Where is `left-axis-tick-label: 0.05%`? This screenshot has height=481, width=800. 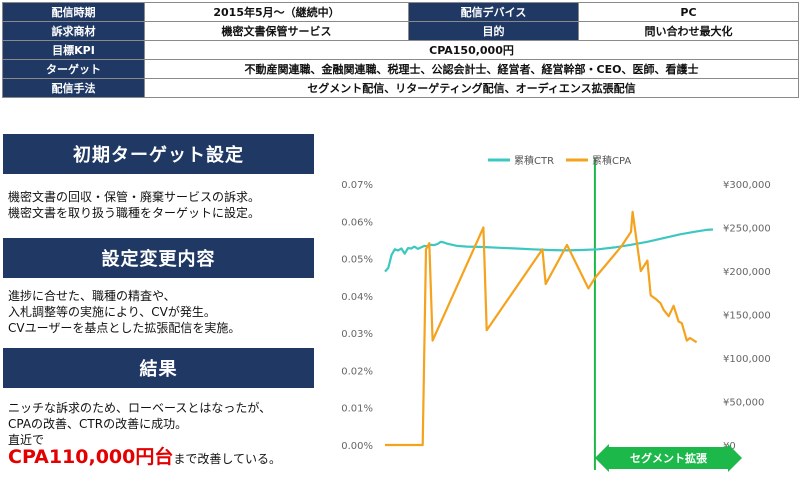 left-axis-tick-label: 0.05% is located at coordinates (357, 260).